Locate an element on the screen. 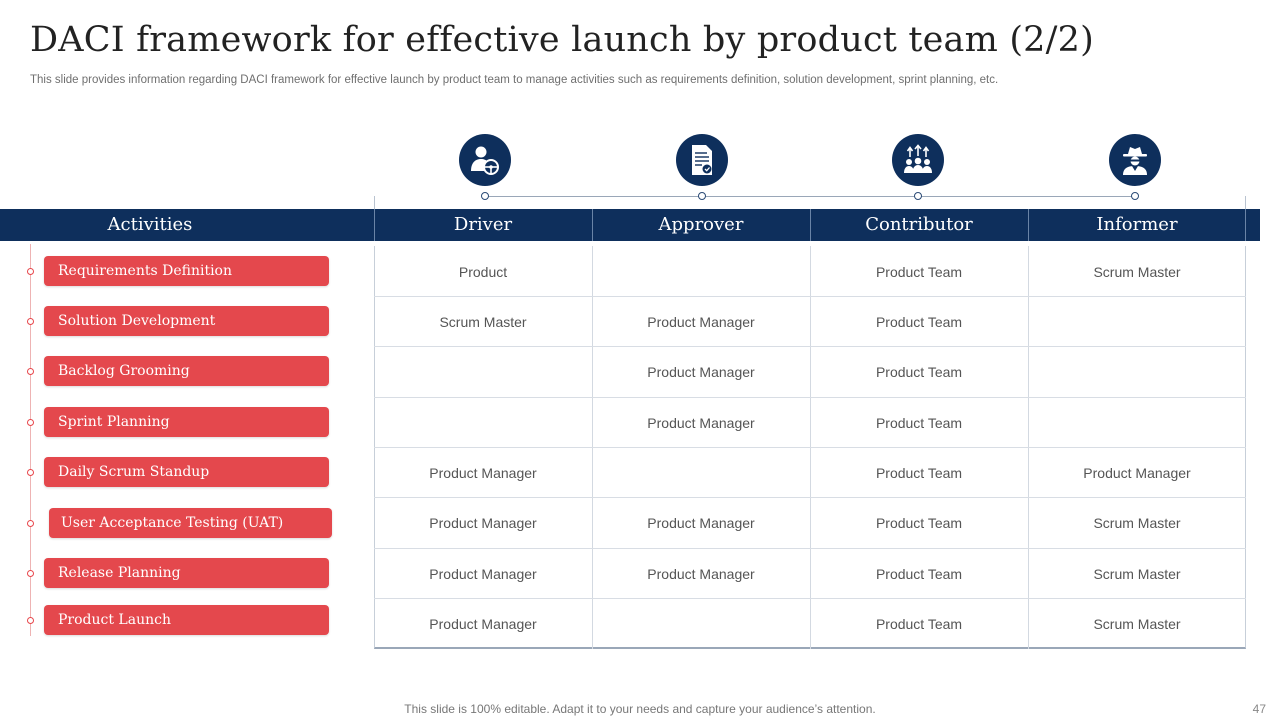 This screenshot has height=720, width=1280. cell-informer: Product Manager is located at coordinates (1137, 473).